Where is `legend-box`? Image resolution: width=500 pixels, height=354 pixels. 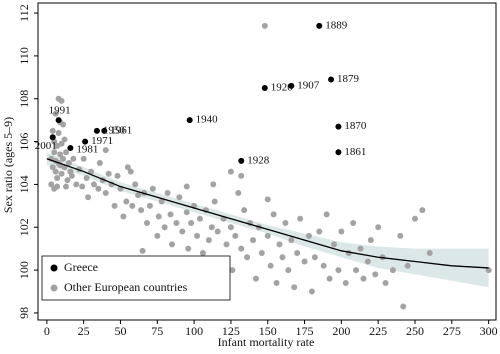 legend-box is located at coordinates (136, 278).